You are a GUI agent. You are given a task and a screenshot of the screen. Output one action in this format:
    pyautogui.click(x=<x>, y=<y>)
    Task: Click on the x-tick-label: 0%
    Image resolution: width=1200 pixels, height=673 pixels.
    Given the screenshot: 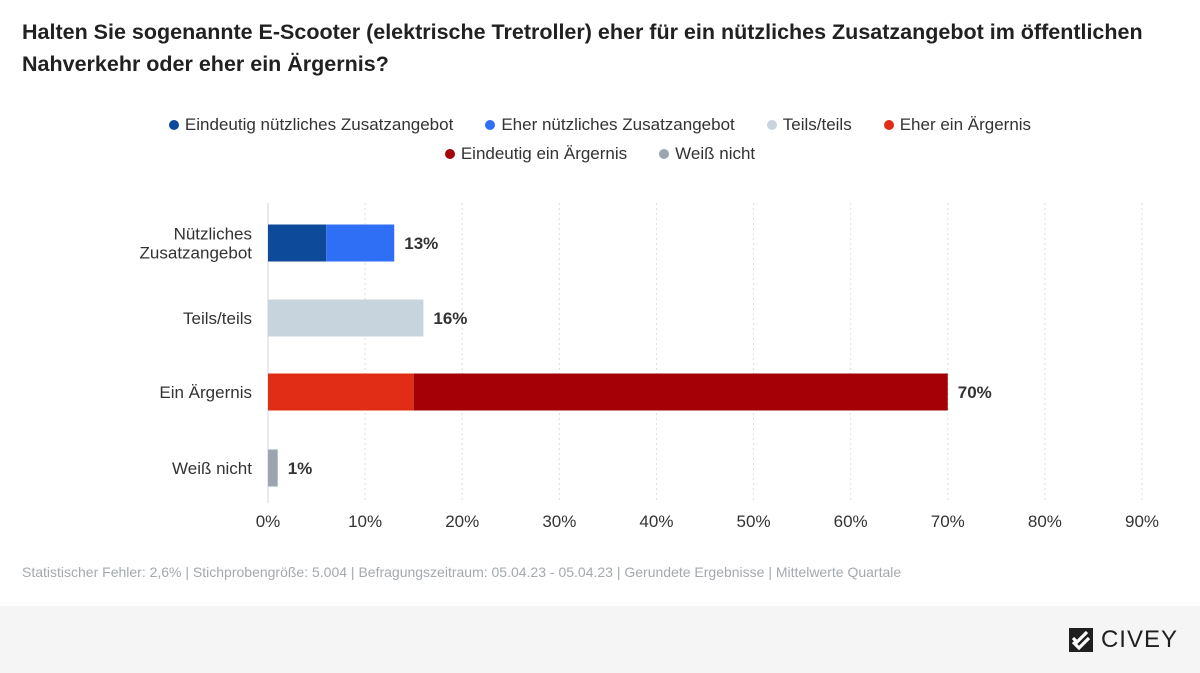 What is the action you would take?
    pyautogui.click(x=268, y=521)
    